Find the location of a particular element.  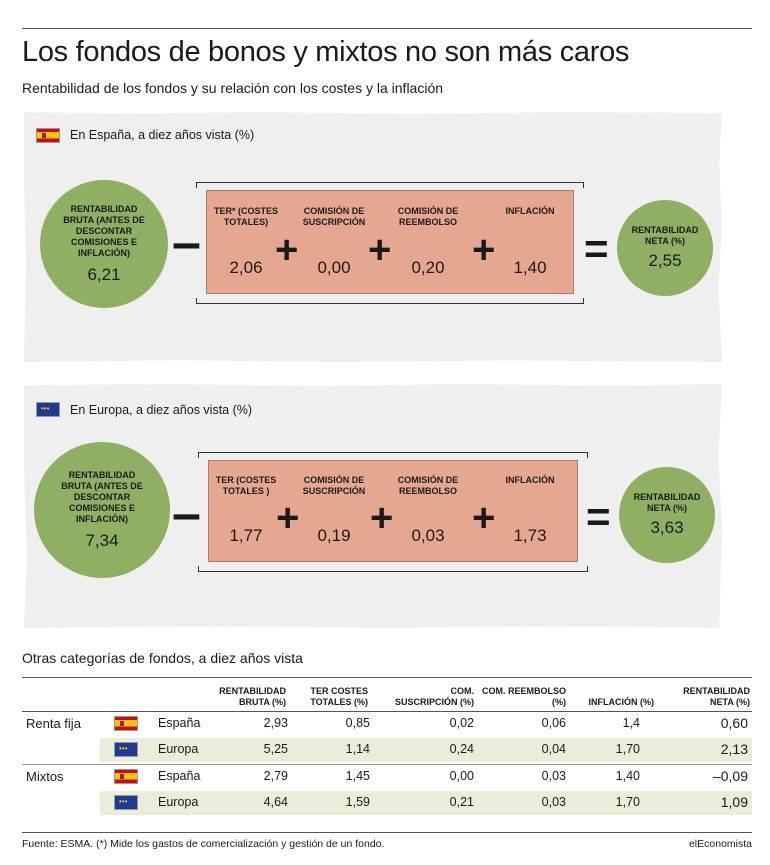

europe-inflation: INFLACIÓN 1,73 is located at coordinates (530, 510).